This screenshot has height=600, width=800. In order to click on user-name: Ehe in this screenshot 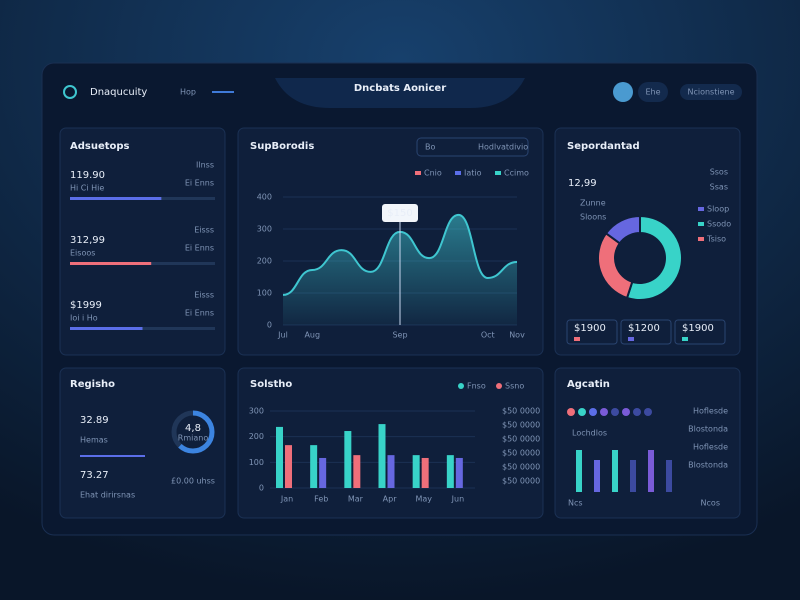, I will do `click(652, 92)`.